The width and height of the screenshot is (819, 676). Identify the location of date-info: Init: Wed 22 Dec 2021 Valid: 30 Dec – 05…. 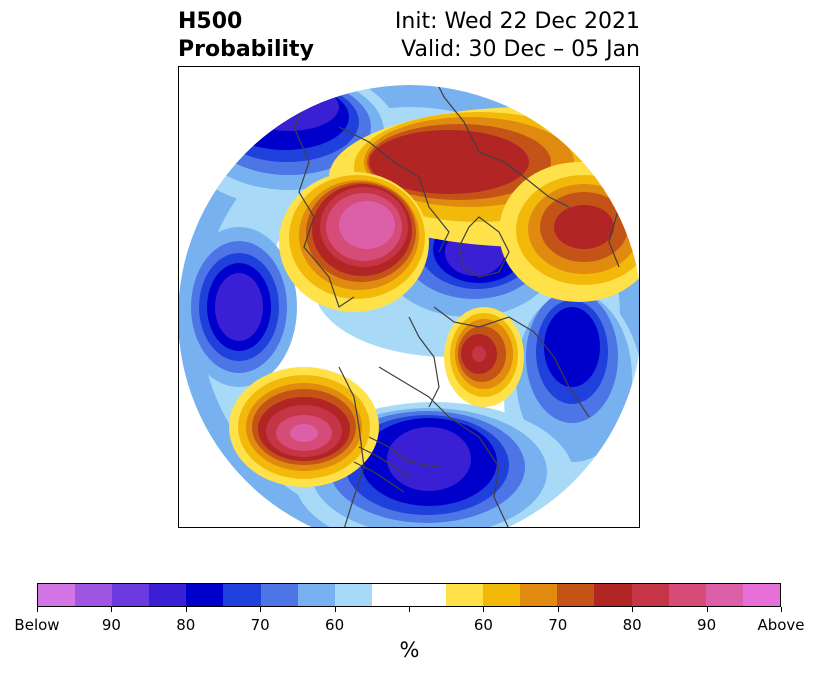
(517, 36).